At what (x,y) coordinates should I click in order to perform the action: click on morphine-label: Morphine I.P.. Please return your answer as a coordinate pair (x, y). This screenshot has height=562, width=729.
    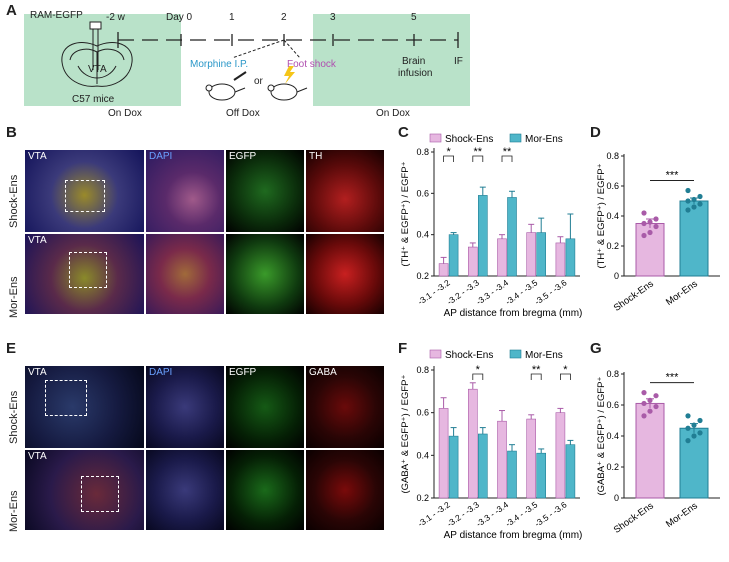
    Looking at the image, I should click on (219, 64).